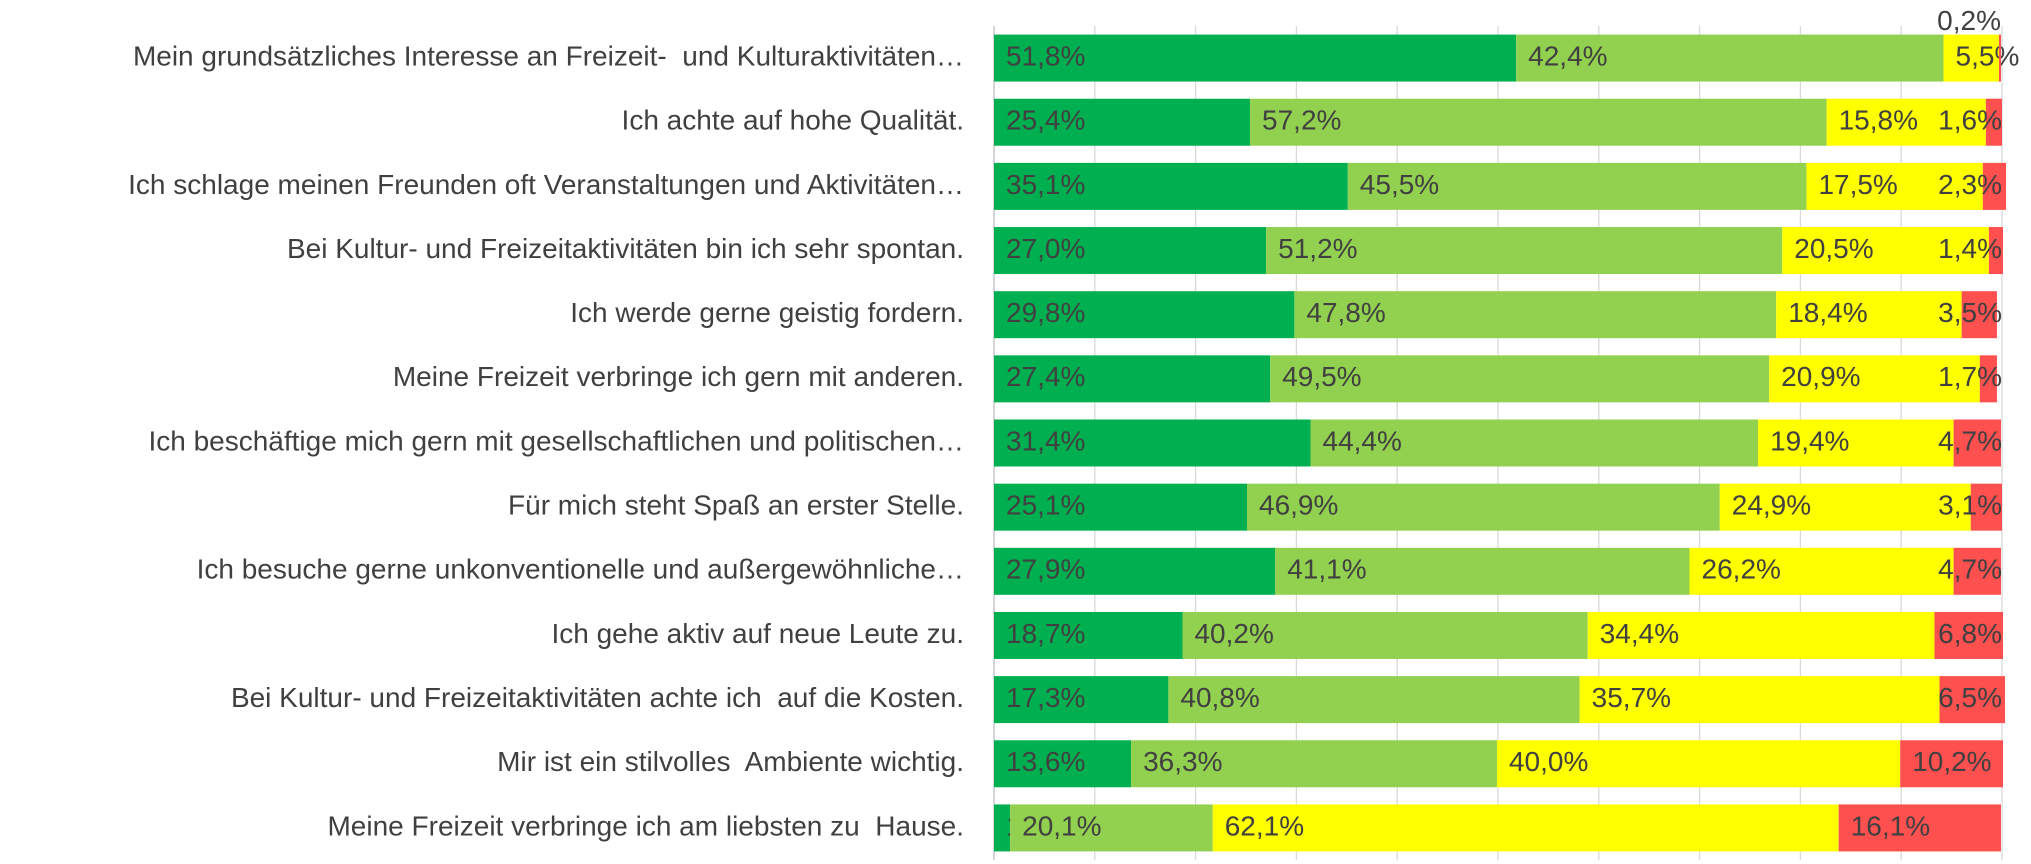 This screenshot has width=2031, height=864. I want to click on value-label: 46,9%, so click(1298, 505).